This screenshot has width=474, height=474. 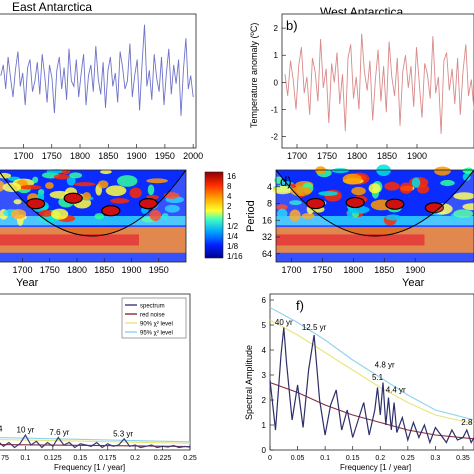 What do you see at coordinates (369, 454) in the screenshot?
I see `panel-f-xticks: 0 0.05 0.1 0.15 0.2 0.25 0.3 0.35` at bounding box center [369, 454].